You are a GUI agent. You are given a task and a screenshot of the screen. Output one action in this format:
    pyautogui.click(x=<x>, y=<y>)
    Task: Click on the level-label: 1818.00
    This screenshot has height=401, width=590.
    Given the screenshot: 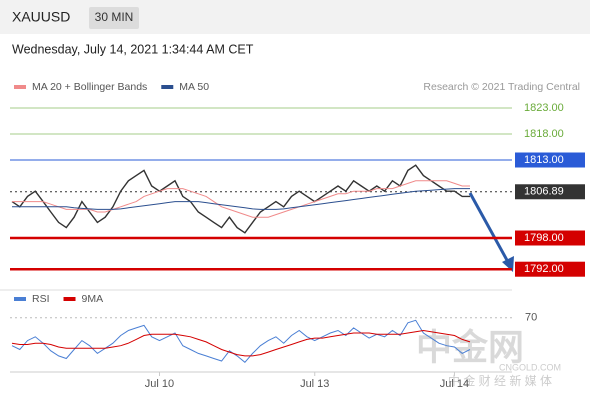 What is the action you would take?
    pyautogui.click(x=544, y=134)
    